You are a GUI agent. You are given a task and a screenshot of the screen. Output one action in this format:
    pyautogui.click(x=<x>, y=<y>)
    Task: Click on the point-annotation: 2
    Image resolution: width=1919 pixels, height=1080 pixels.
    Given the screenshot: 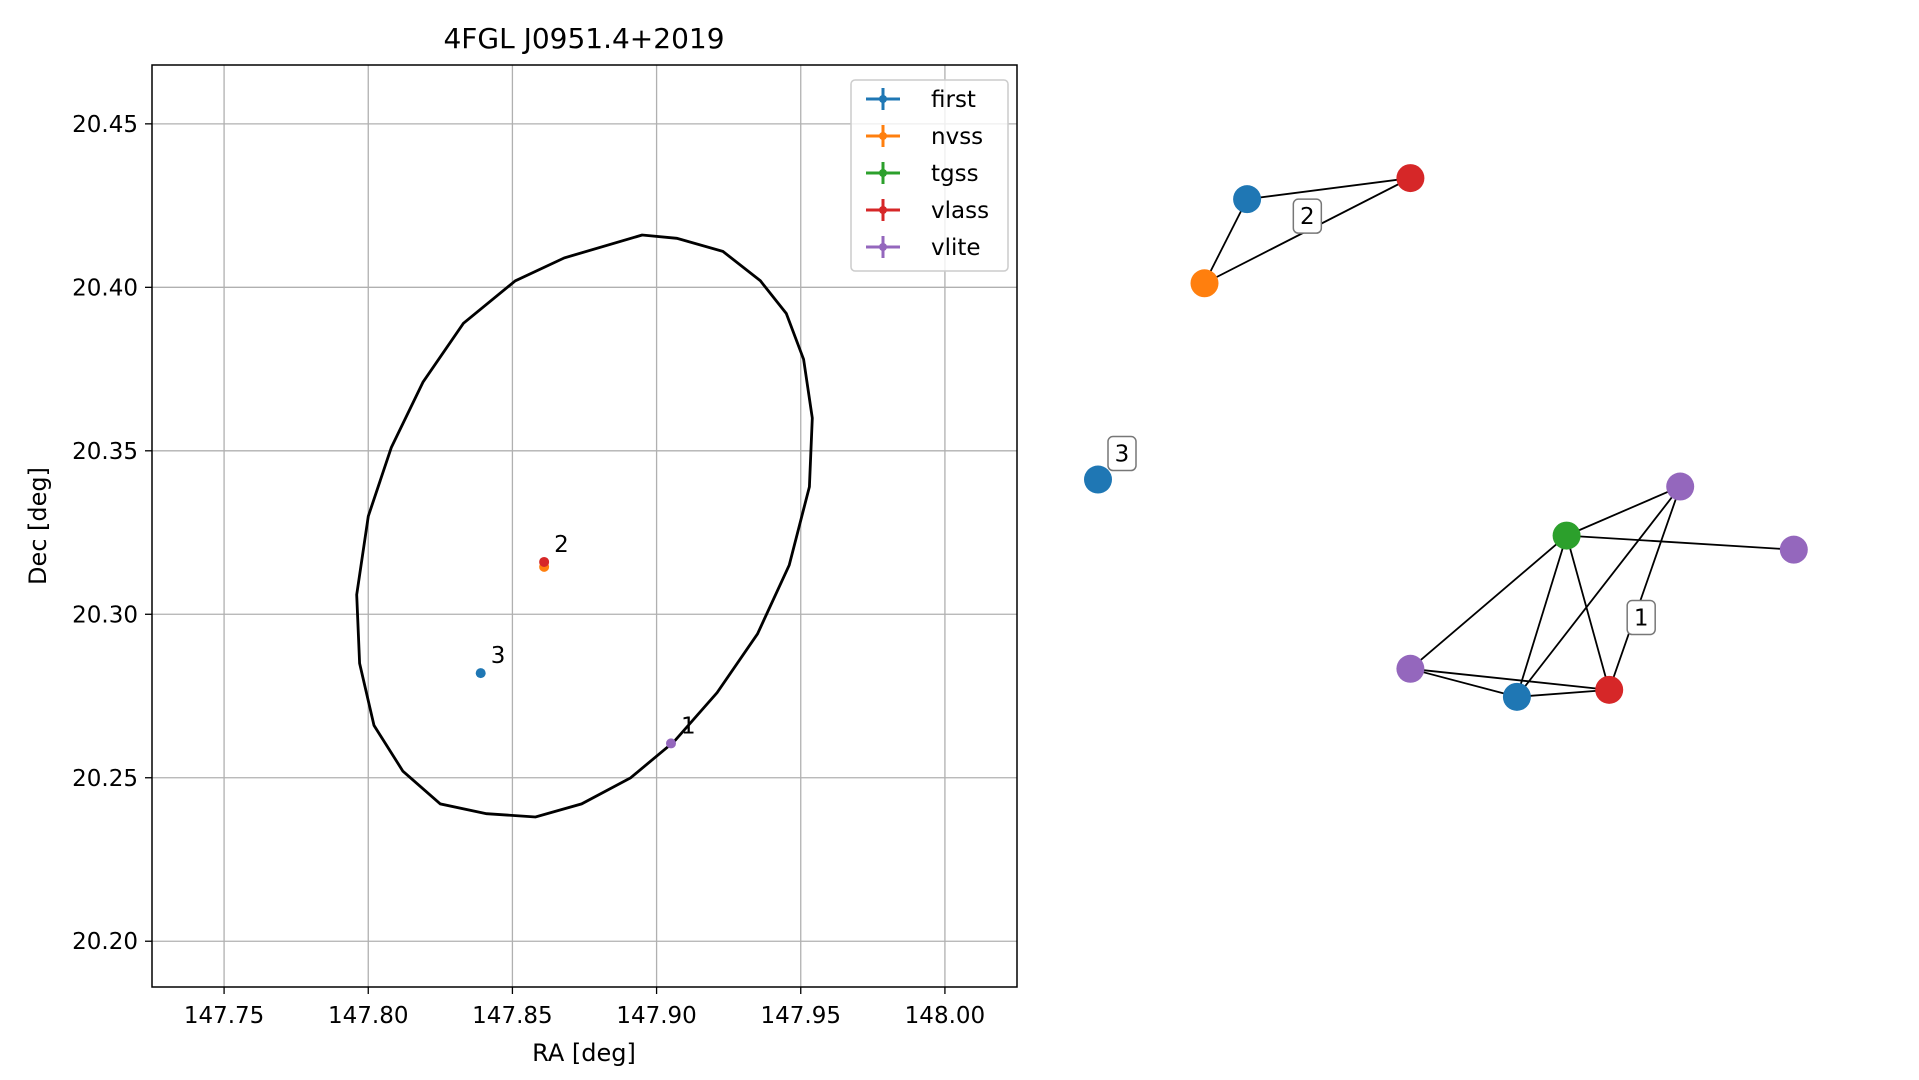 What is the action you would take?
    pyautogui.click(x=561, y=545)
    